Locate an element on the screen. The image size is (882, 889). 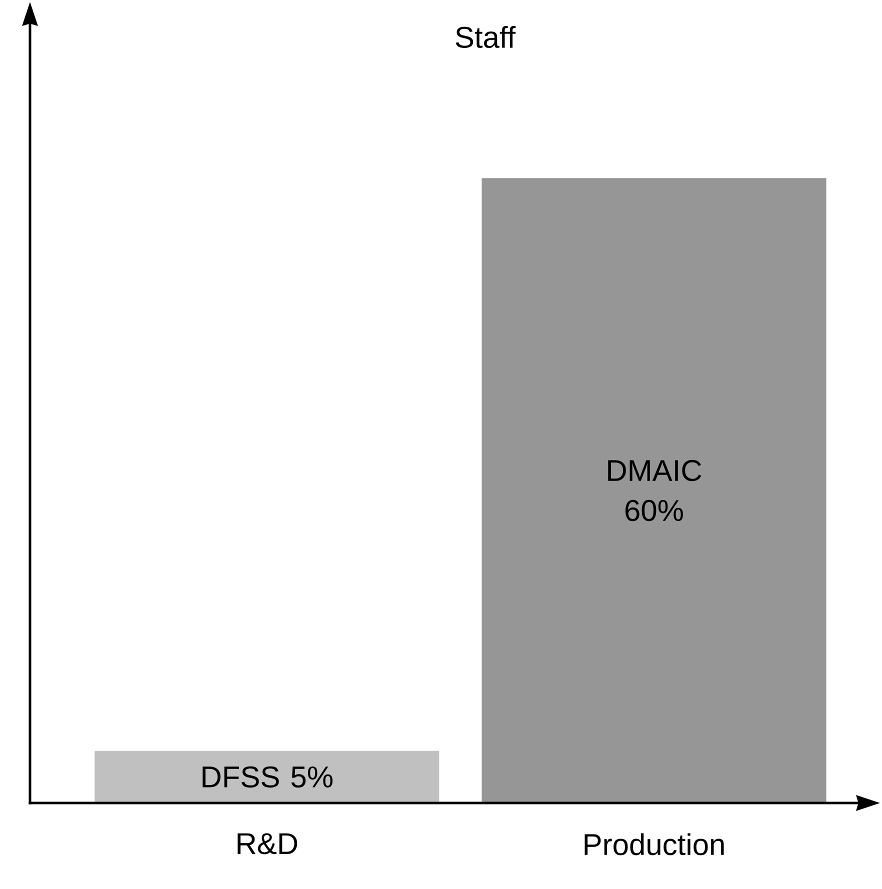
data-label: DMAIC 60% is located at coordinates (655, 491).